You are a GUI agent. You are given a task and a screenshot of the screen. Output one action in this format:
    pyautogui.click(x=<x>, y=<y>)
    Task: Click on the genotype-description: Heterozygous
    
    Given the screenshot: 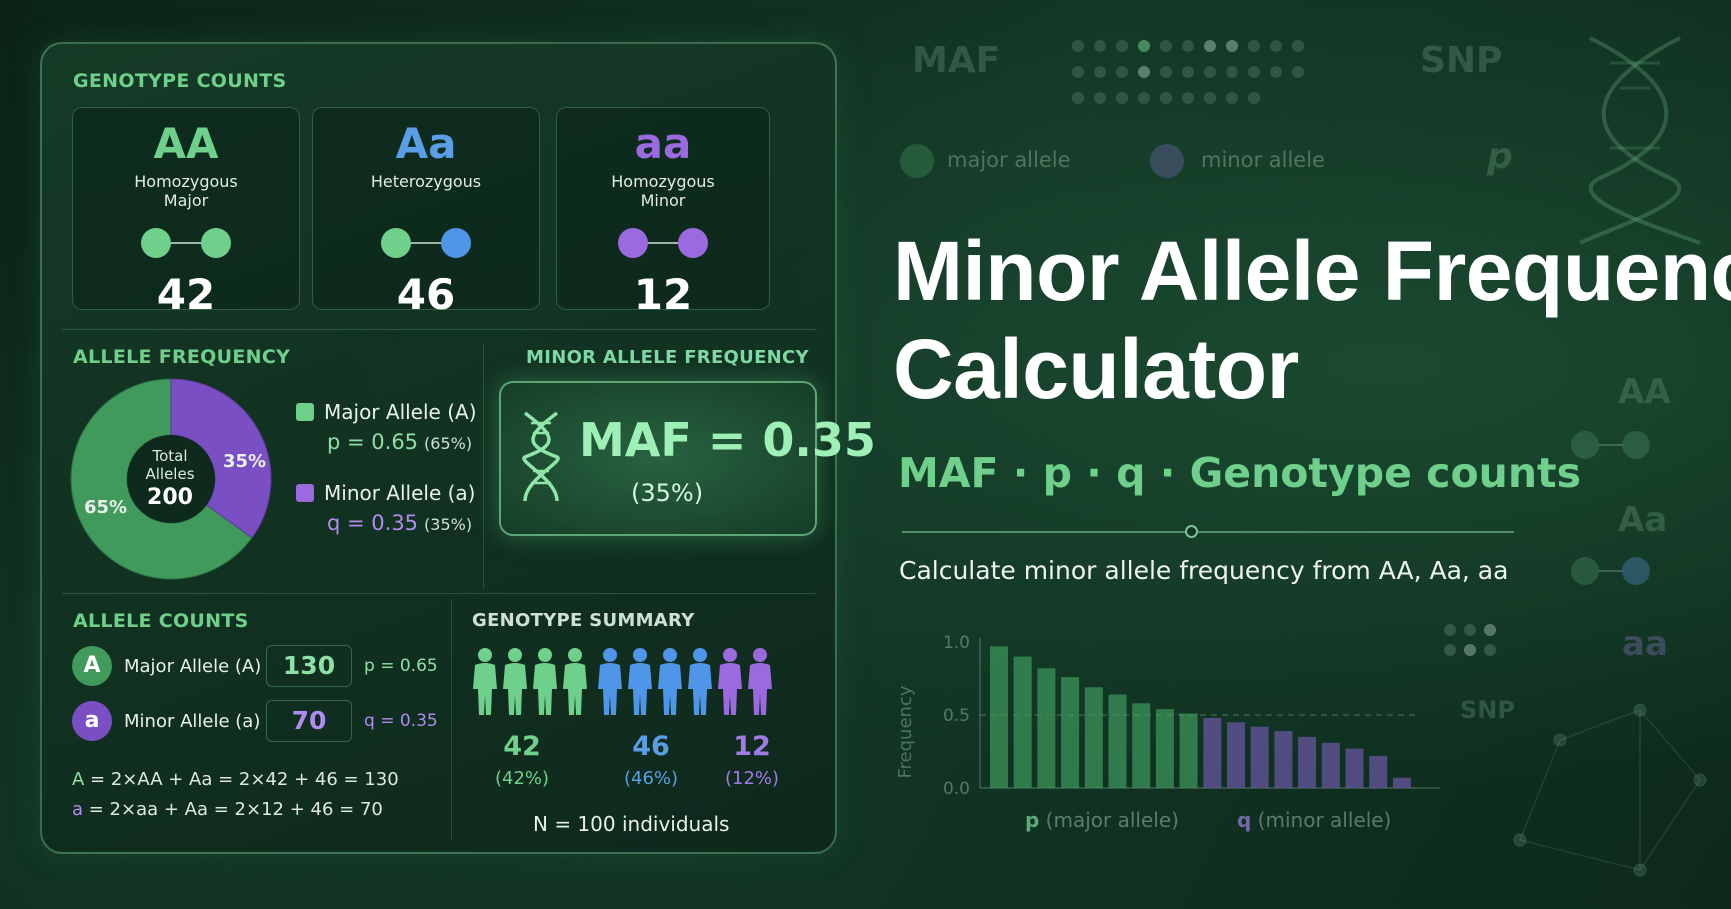 What is the action you would take?
    pyautogui.click(x=426, y=181)
    